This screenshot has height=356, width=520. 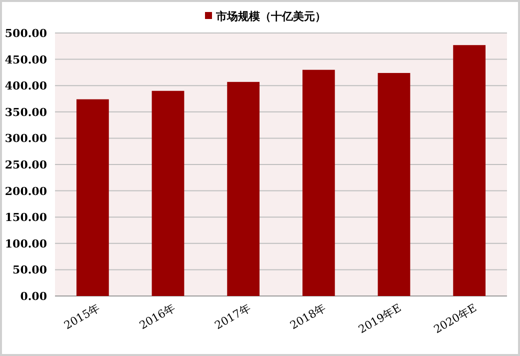 I want to click on y-tick-label: 450.00, so click(x=26, y=59).